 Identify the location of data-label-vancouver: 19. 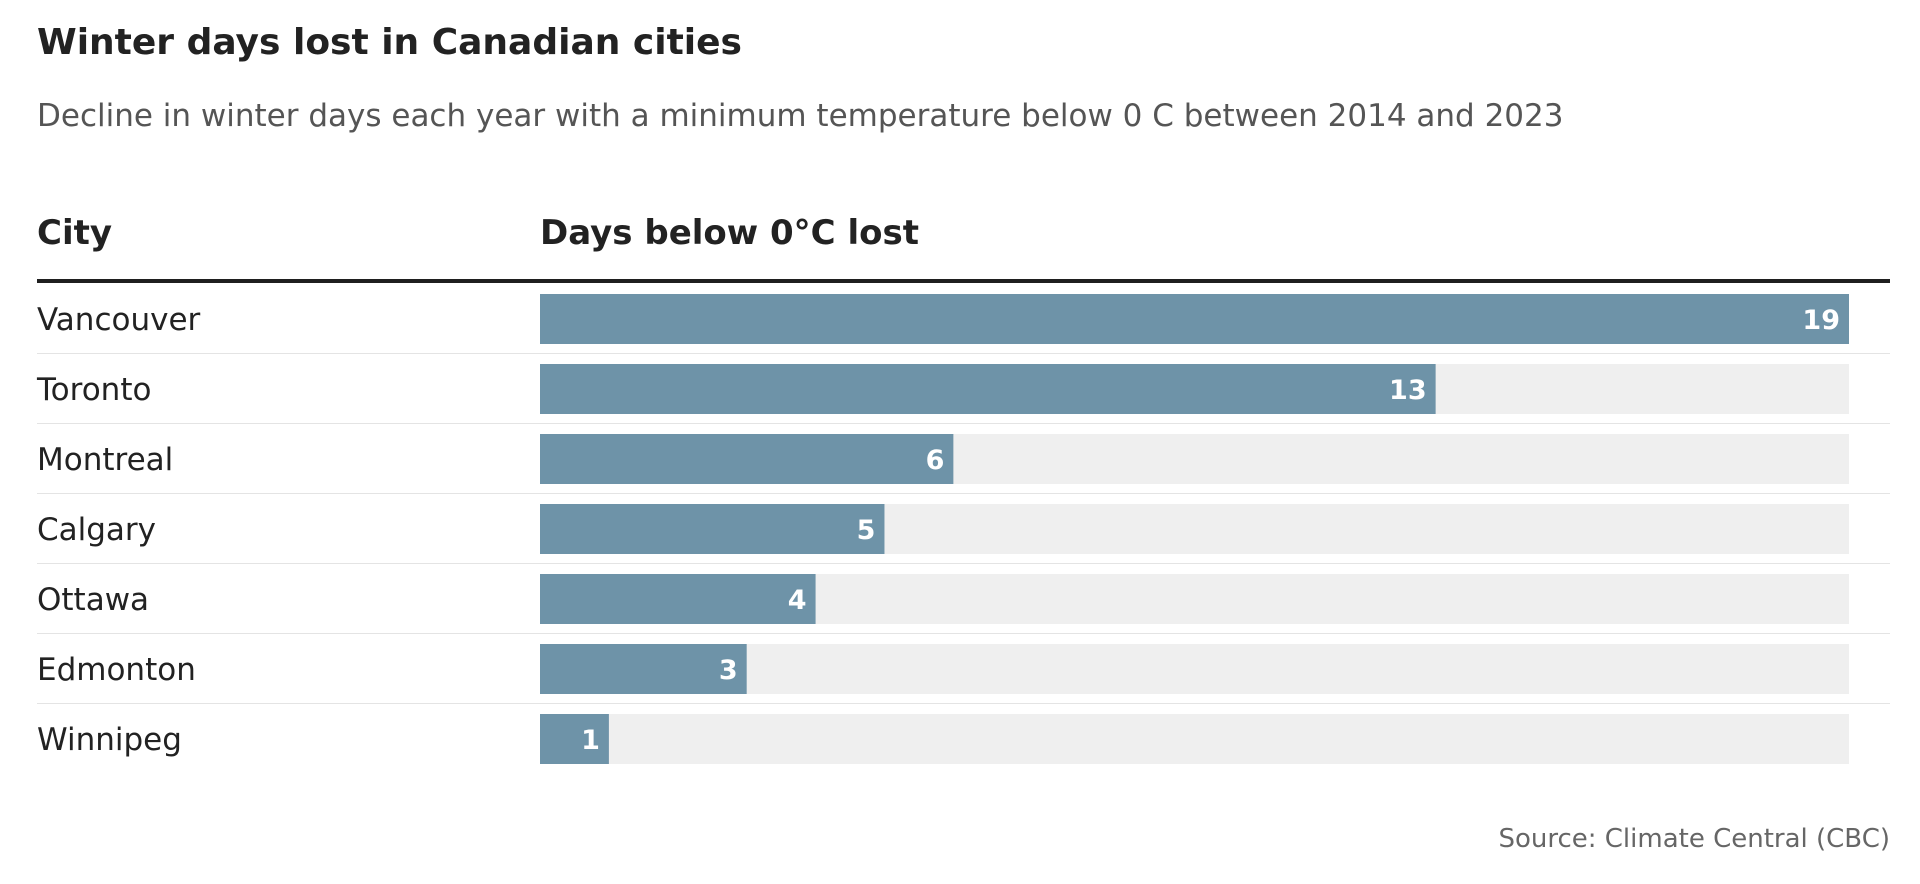
(1821, 320).